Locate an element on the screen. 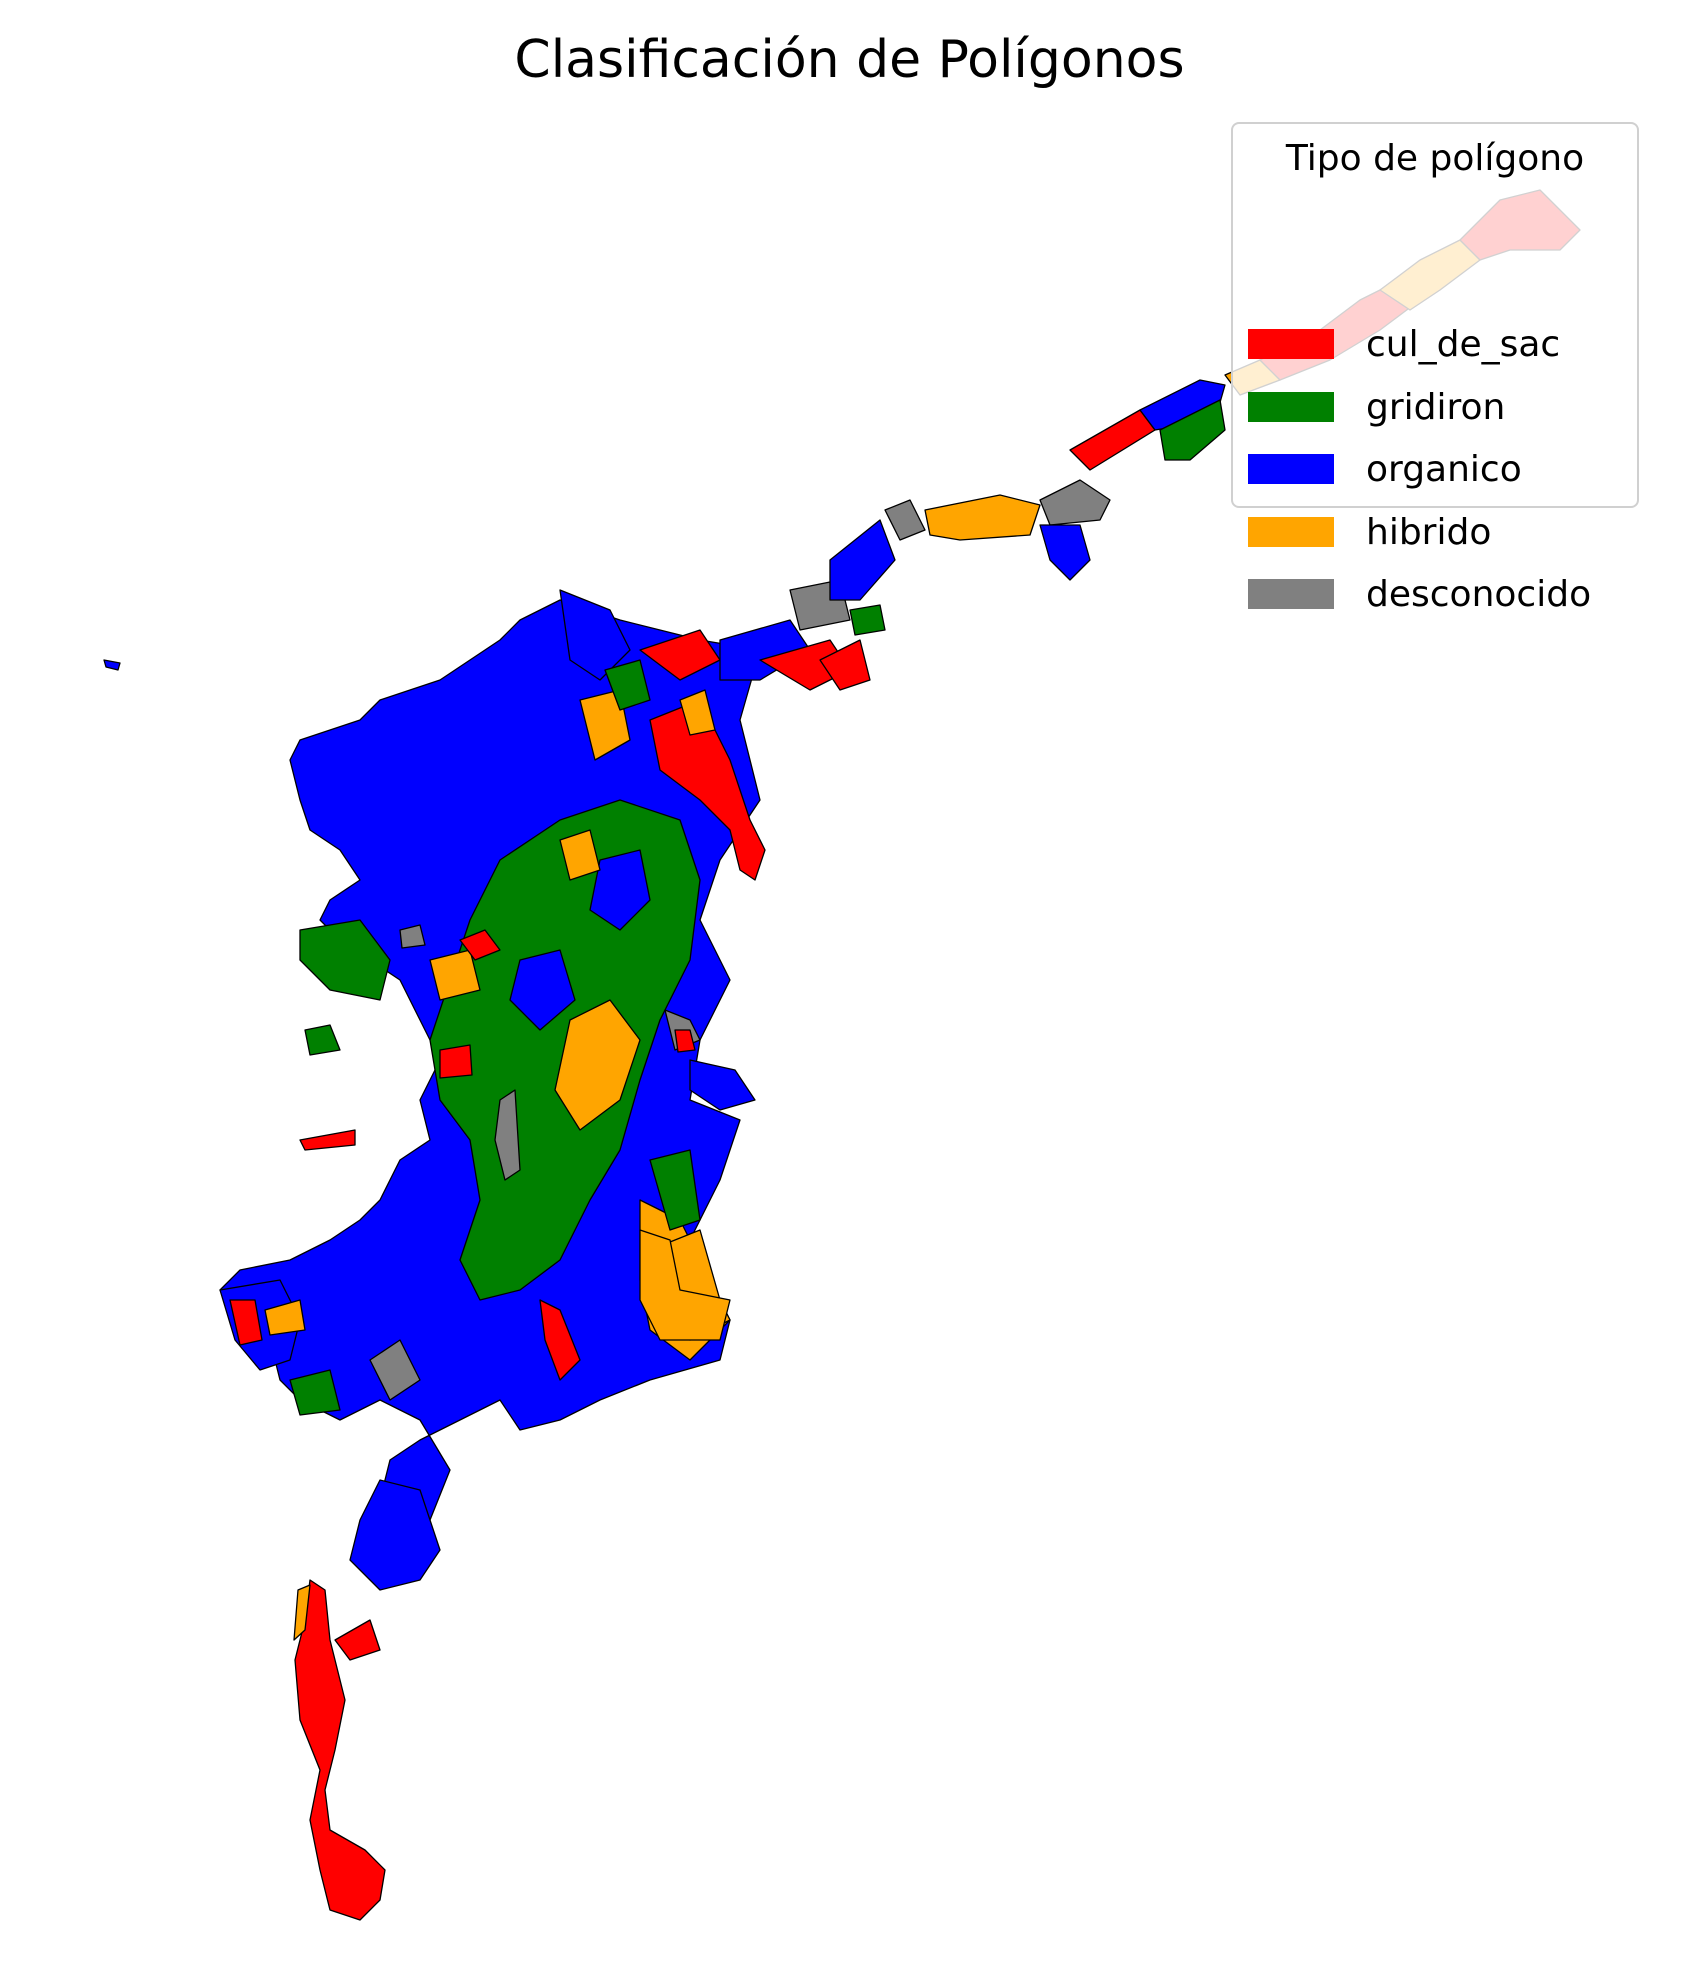 The width and height of the screenshot is (1699, 1980). polygon-isolated-red is located at coordinates (327, 1140).